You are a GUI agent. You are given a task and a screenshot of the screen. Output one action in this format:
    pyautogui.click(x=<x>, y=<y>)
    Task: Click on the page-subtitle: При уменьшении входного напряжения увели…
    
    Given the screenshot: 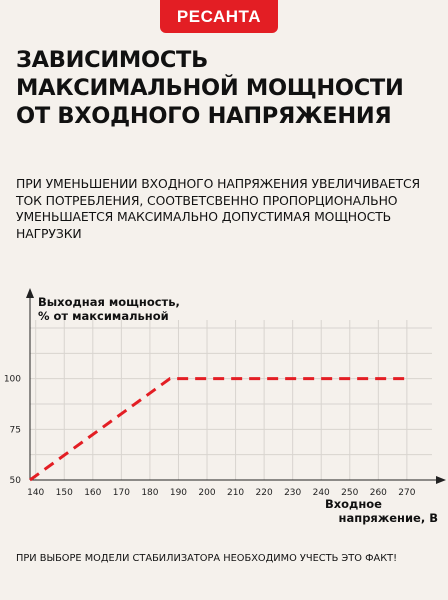 What is the action you would take?
    pyautogui.click(x=218, y=208)
    